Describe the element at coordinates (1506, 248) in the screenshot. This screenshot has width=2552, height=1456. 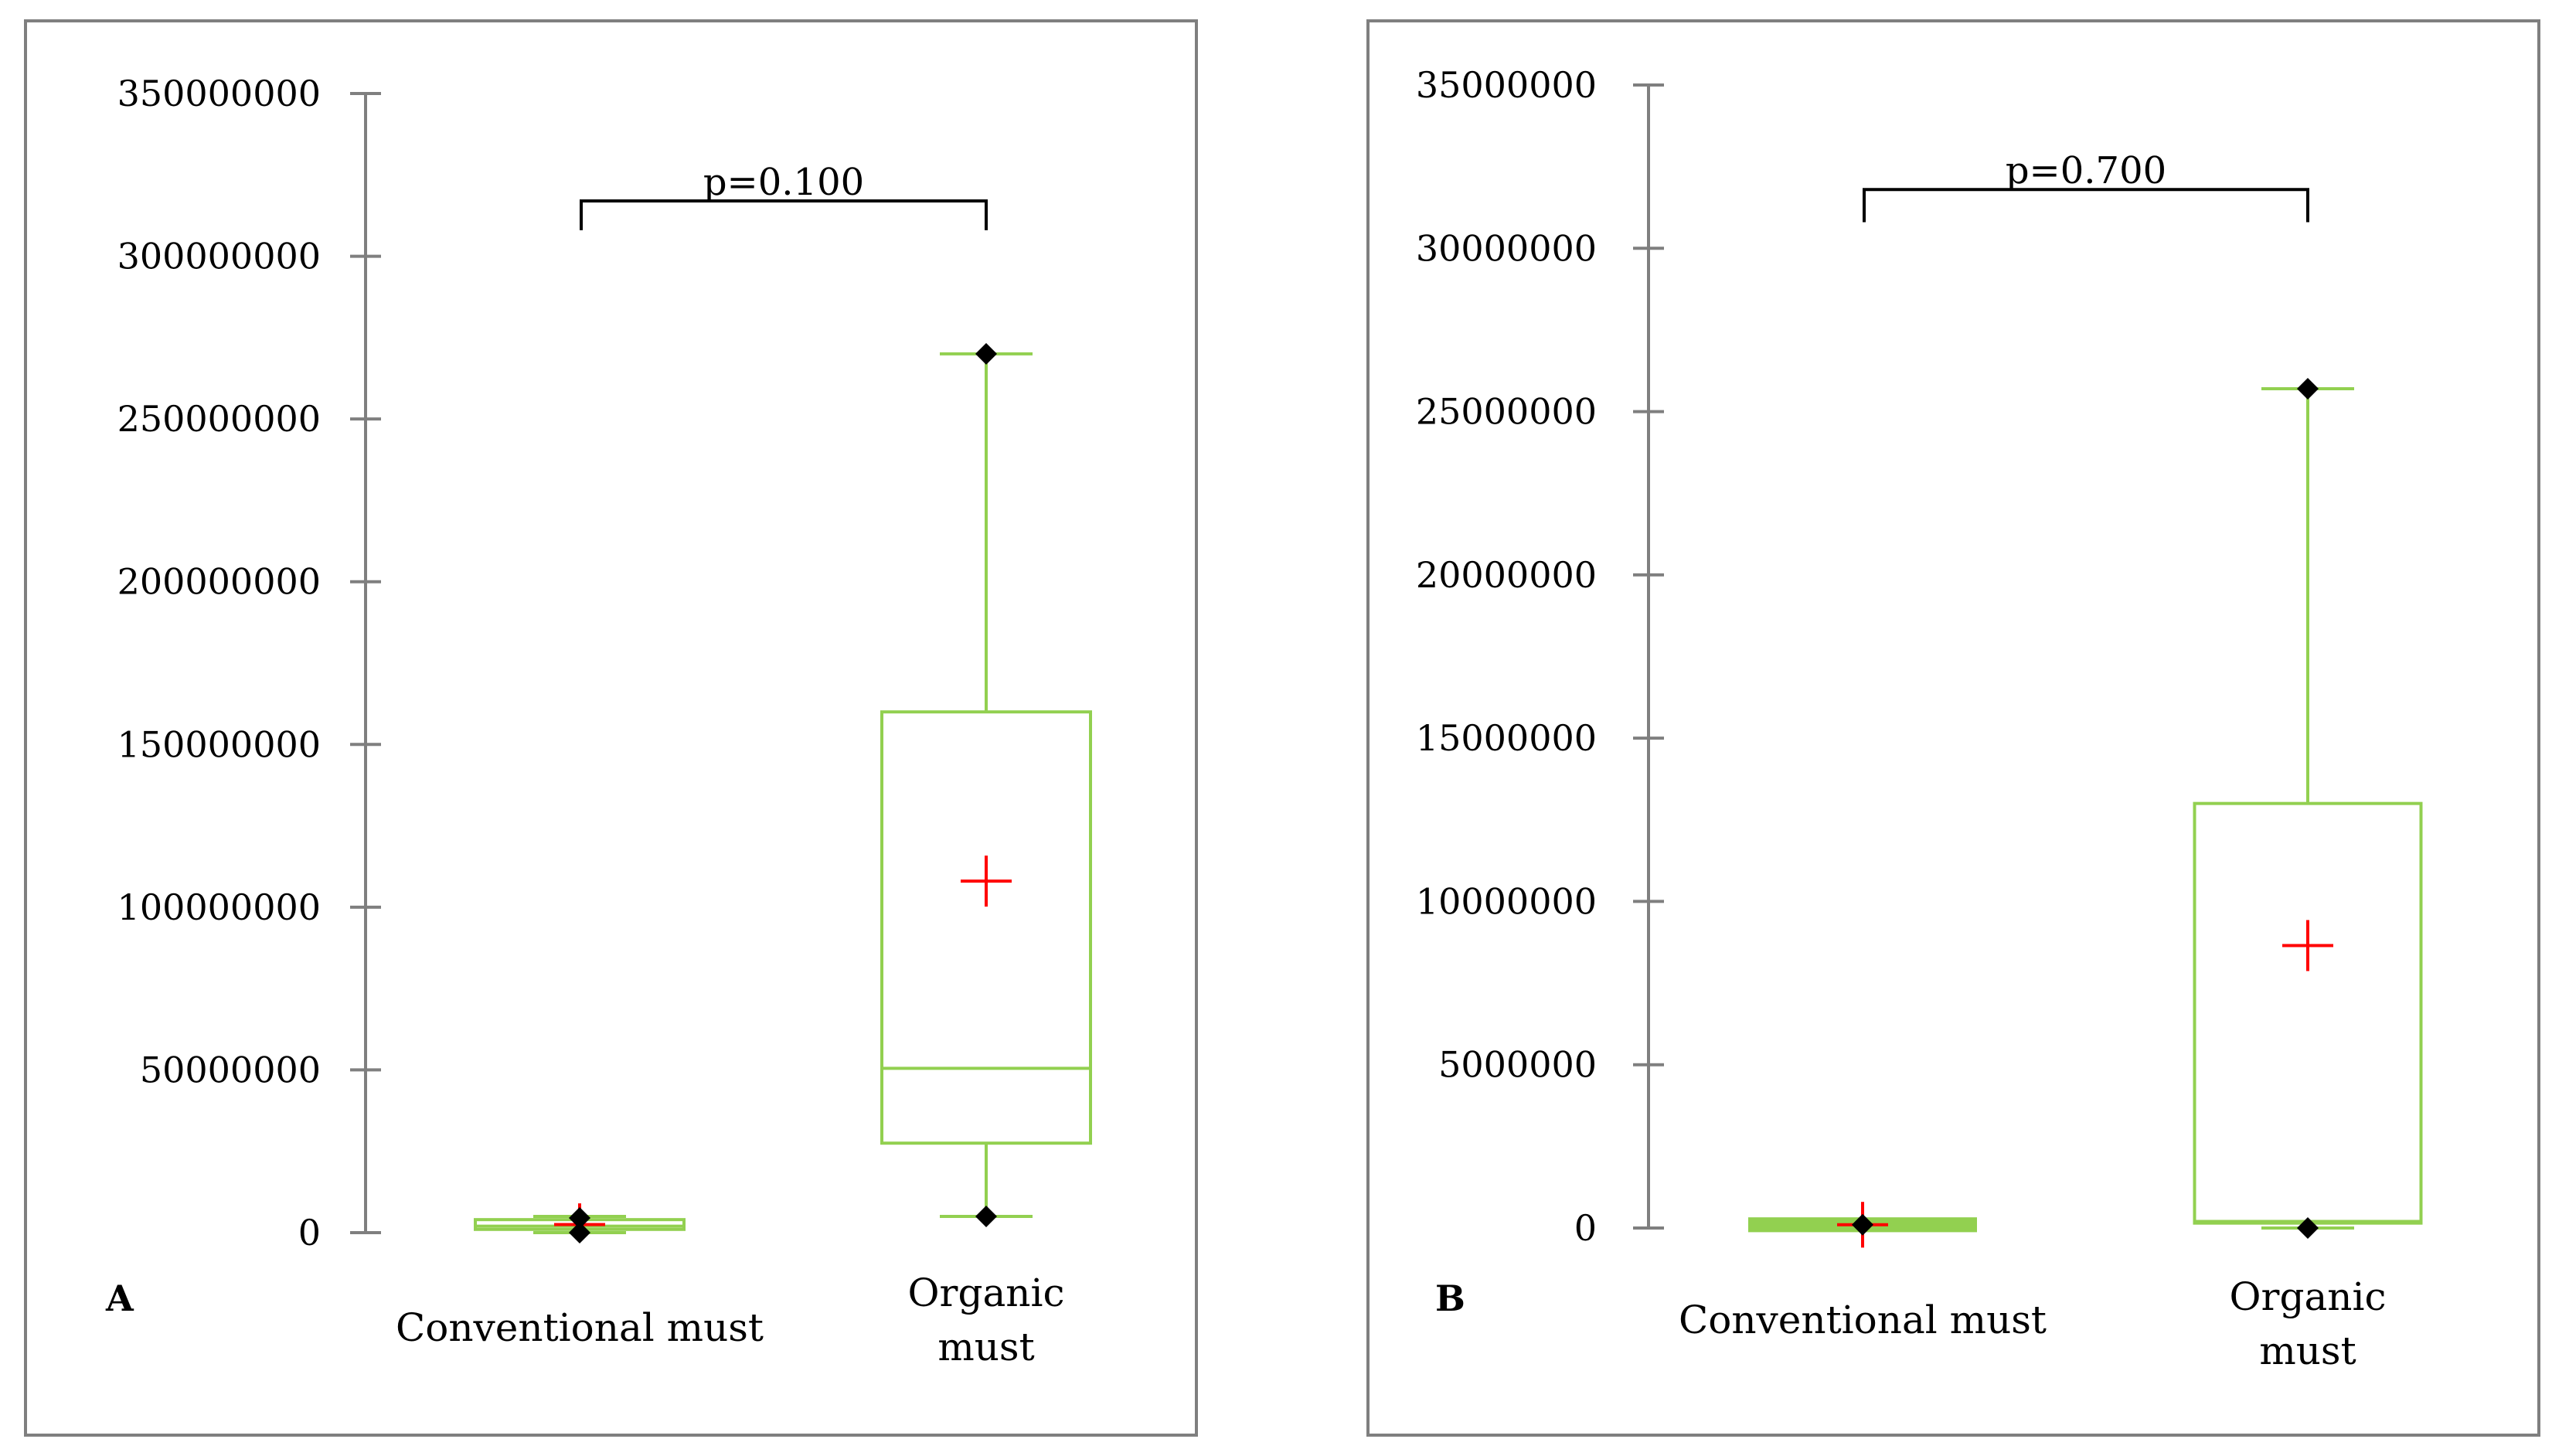
I see `y-tick-label: 30000000` at that location.